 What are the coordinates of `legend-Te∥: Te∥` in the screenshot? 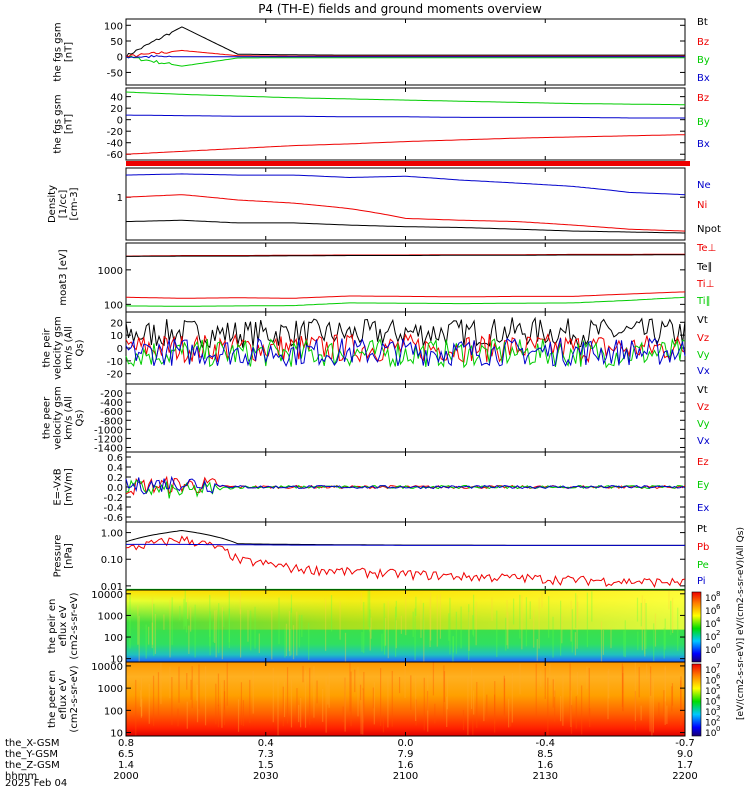 It's located at (704, 267).